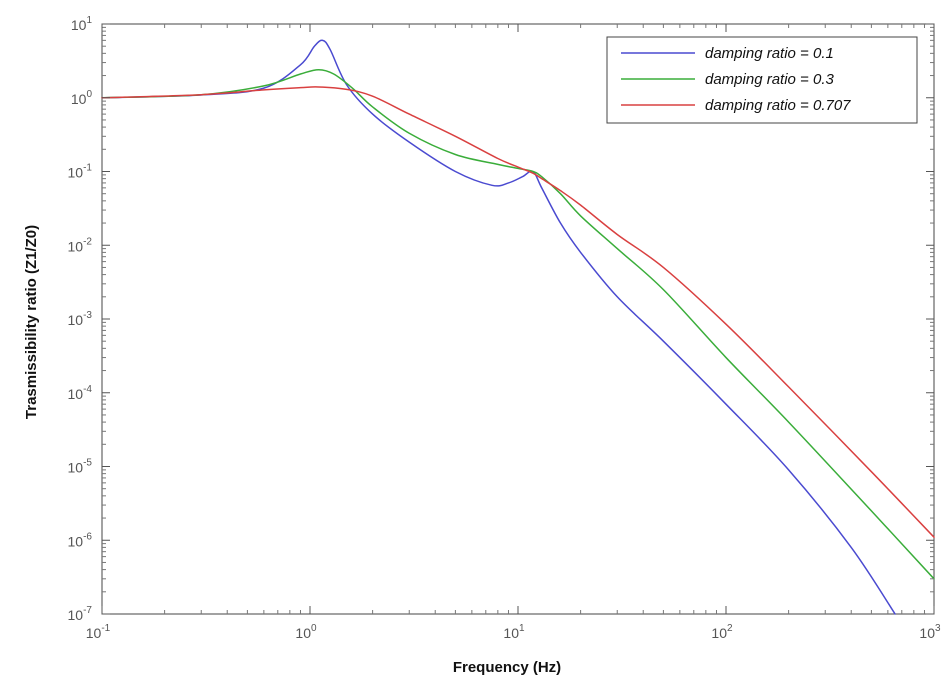 The height and width of the screenshot is (678, 951). Describe the element at coordinates (82, 98) in the screenshot. I see `y-tick-label: 10⁰` at that location.